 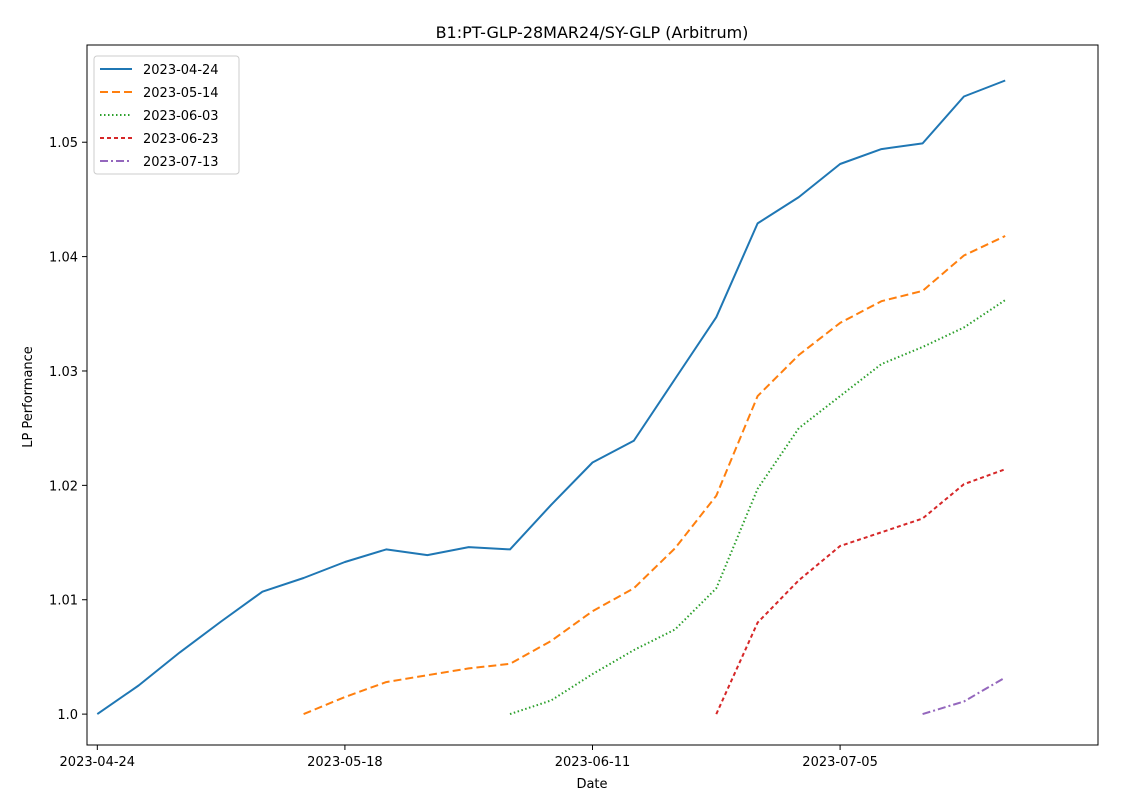 I want to click on y-axis-title: LP Performance, so click(x=28, y=397).